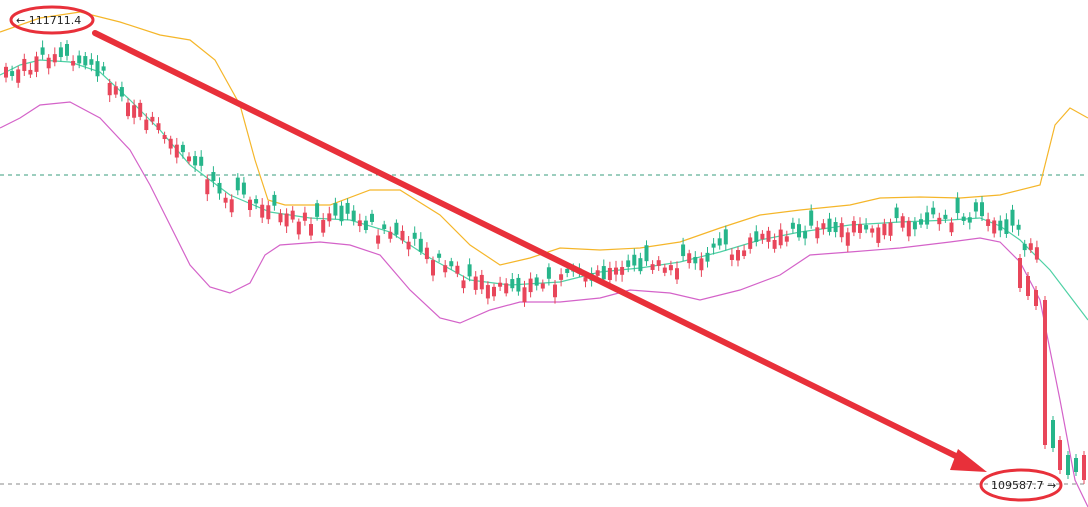 This screenshot has height=507, width=1088. What do you see at coordinates (48, 20) in the screenshot?
I see `high-price-label: ← 111711.4` at bounding box center [48, 20].